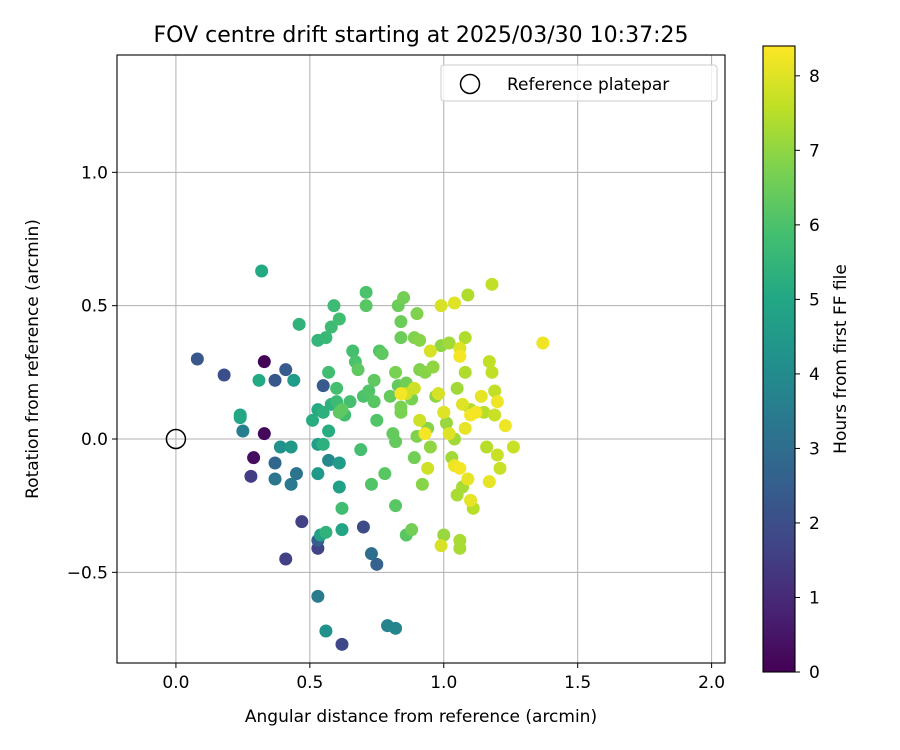 The height and width of the screenshot is (750, 900). I want to click on x-tick-label: 1.0, so click(443, 683).